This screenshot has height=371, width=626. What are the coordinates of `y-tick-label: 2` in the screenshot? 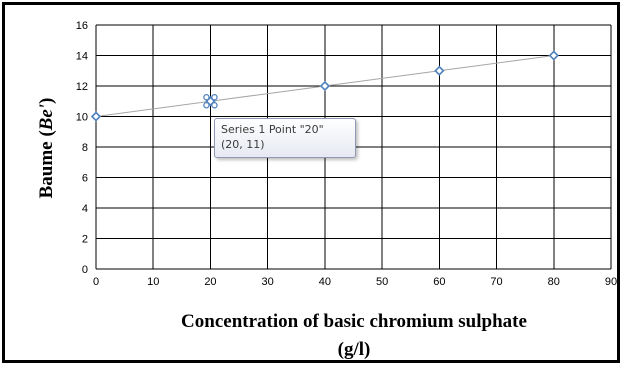 It's located at (85, 240).